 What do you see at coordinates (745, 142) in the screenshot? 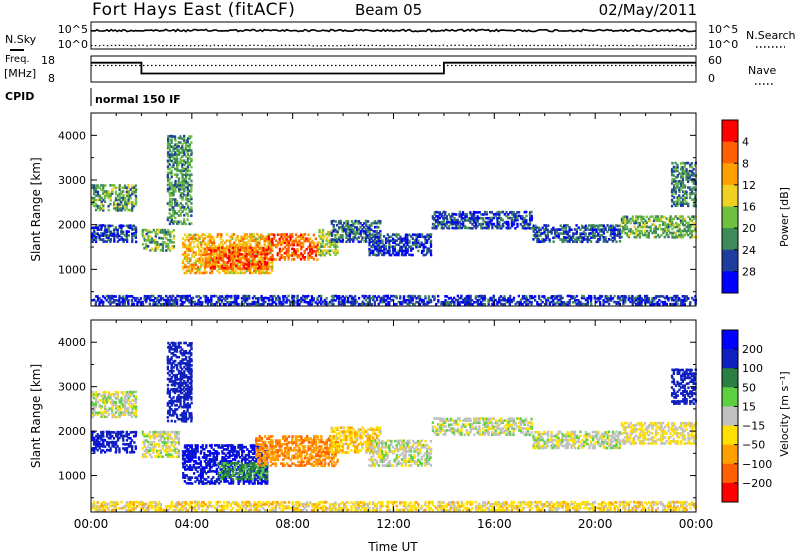
I see `colorbar-tick-label: 4` at bounding box center [745, 142].